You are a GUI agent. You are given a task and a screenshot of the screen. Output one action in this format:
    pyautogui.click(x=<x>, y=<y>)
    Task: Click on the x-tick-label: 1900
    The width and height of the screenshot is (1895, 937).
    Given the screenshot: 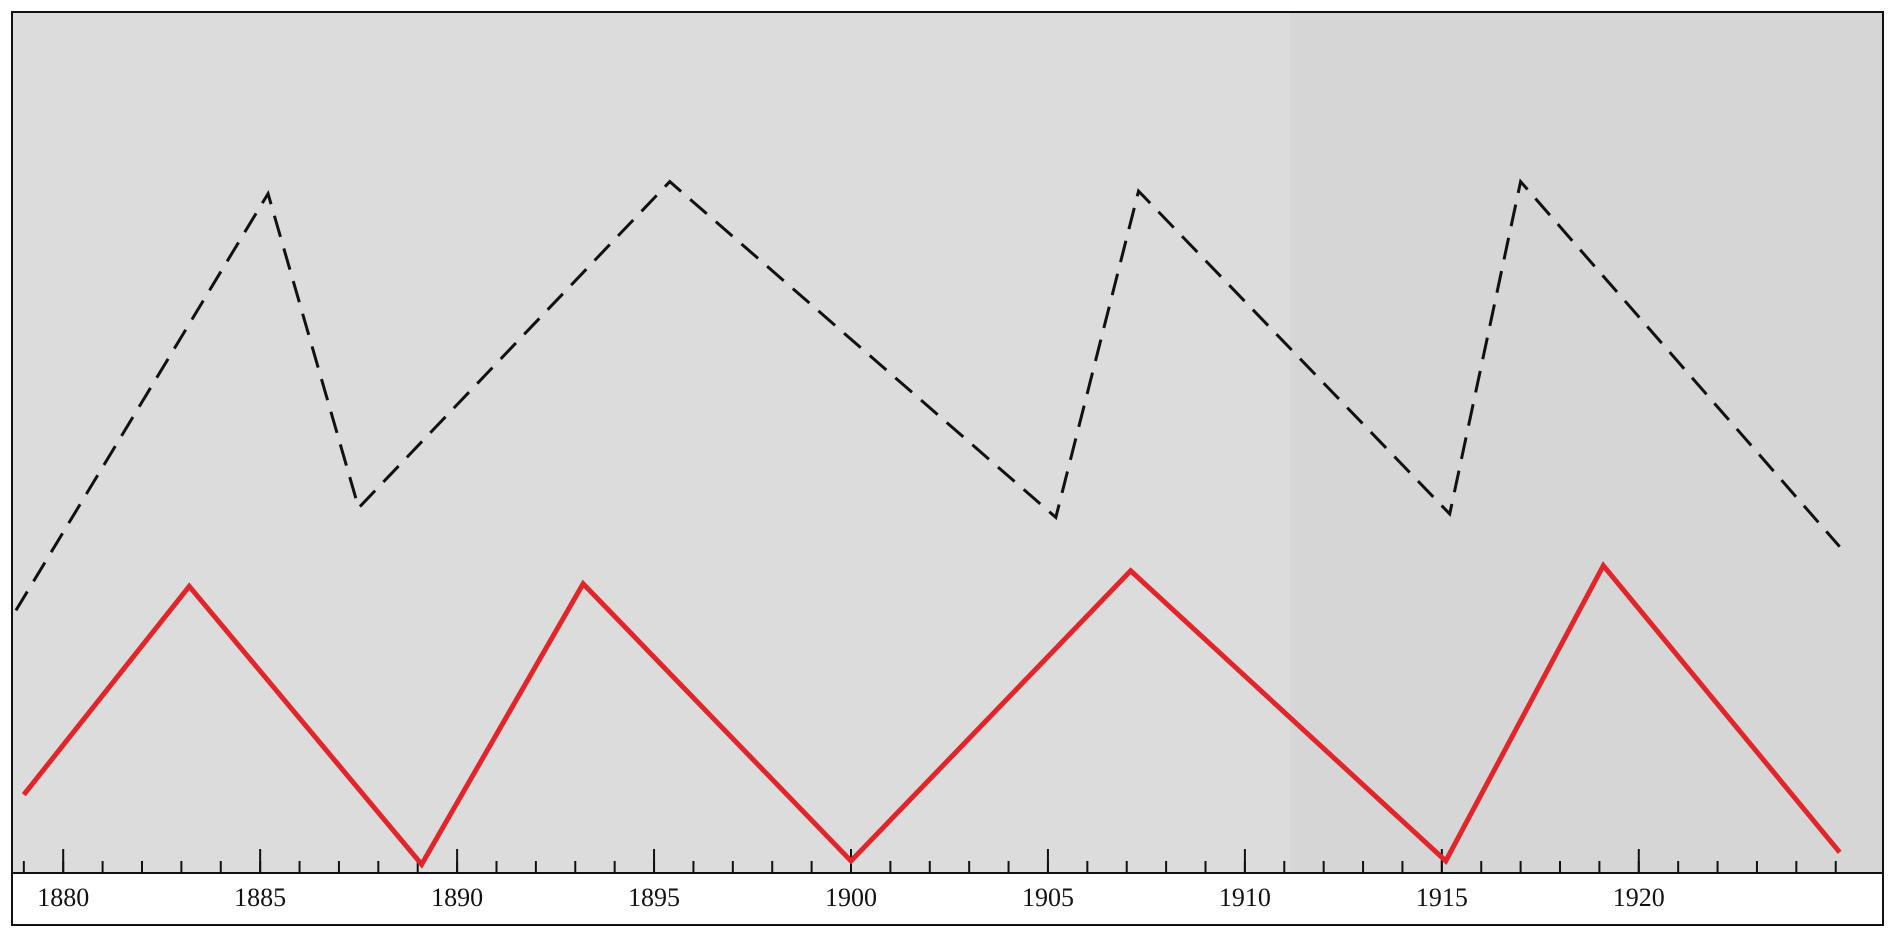 What is the action you would take?
    pyautogui.click(x=851, y=897)
    